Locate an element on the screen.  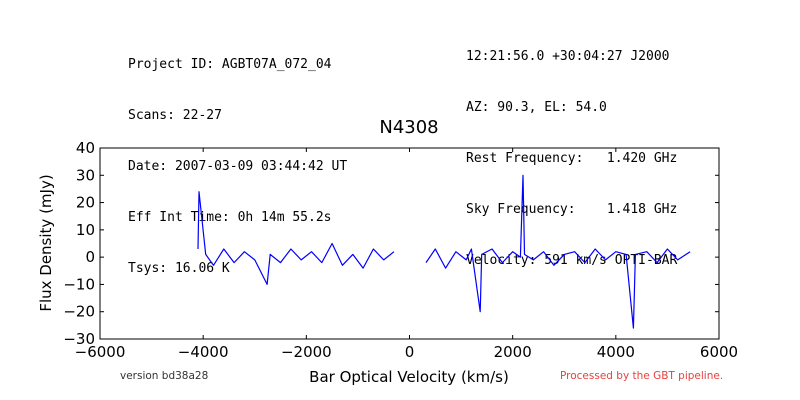
y-tick-label: −20 is located at coordinates (79, 312).